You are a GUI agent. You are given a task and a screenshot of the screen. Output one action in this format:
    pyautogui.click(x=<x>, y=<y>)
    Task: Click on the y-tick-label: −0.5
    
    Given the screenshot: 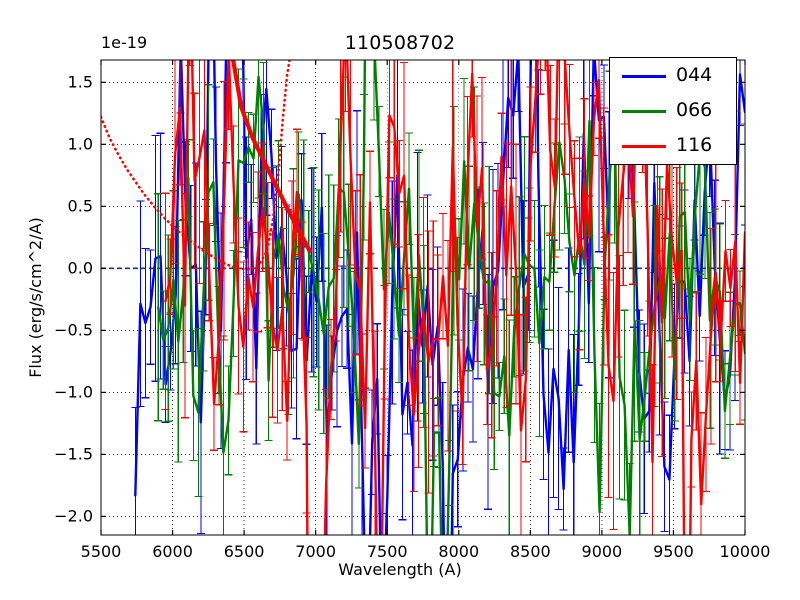 What is the action you would take?
    pyautogui.click(x=73, y=330)
    